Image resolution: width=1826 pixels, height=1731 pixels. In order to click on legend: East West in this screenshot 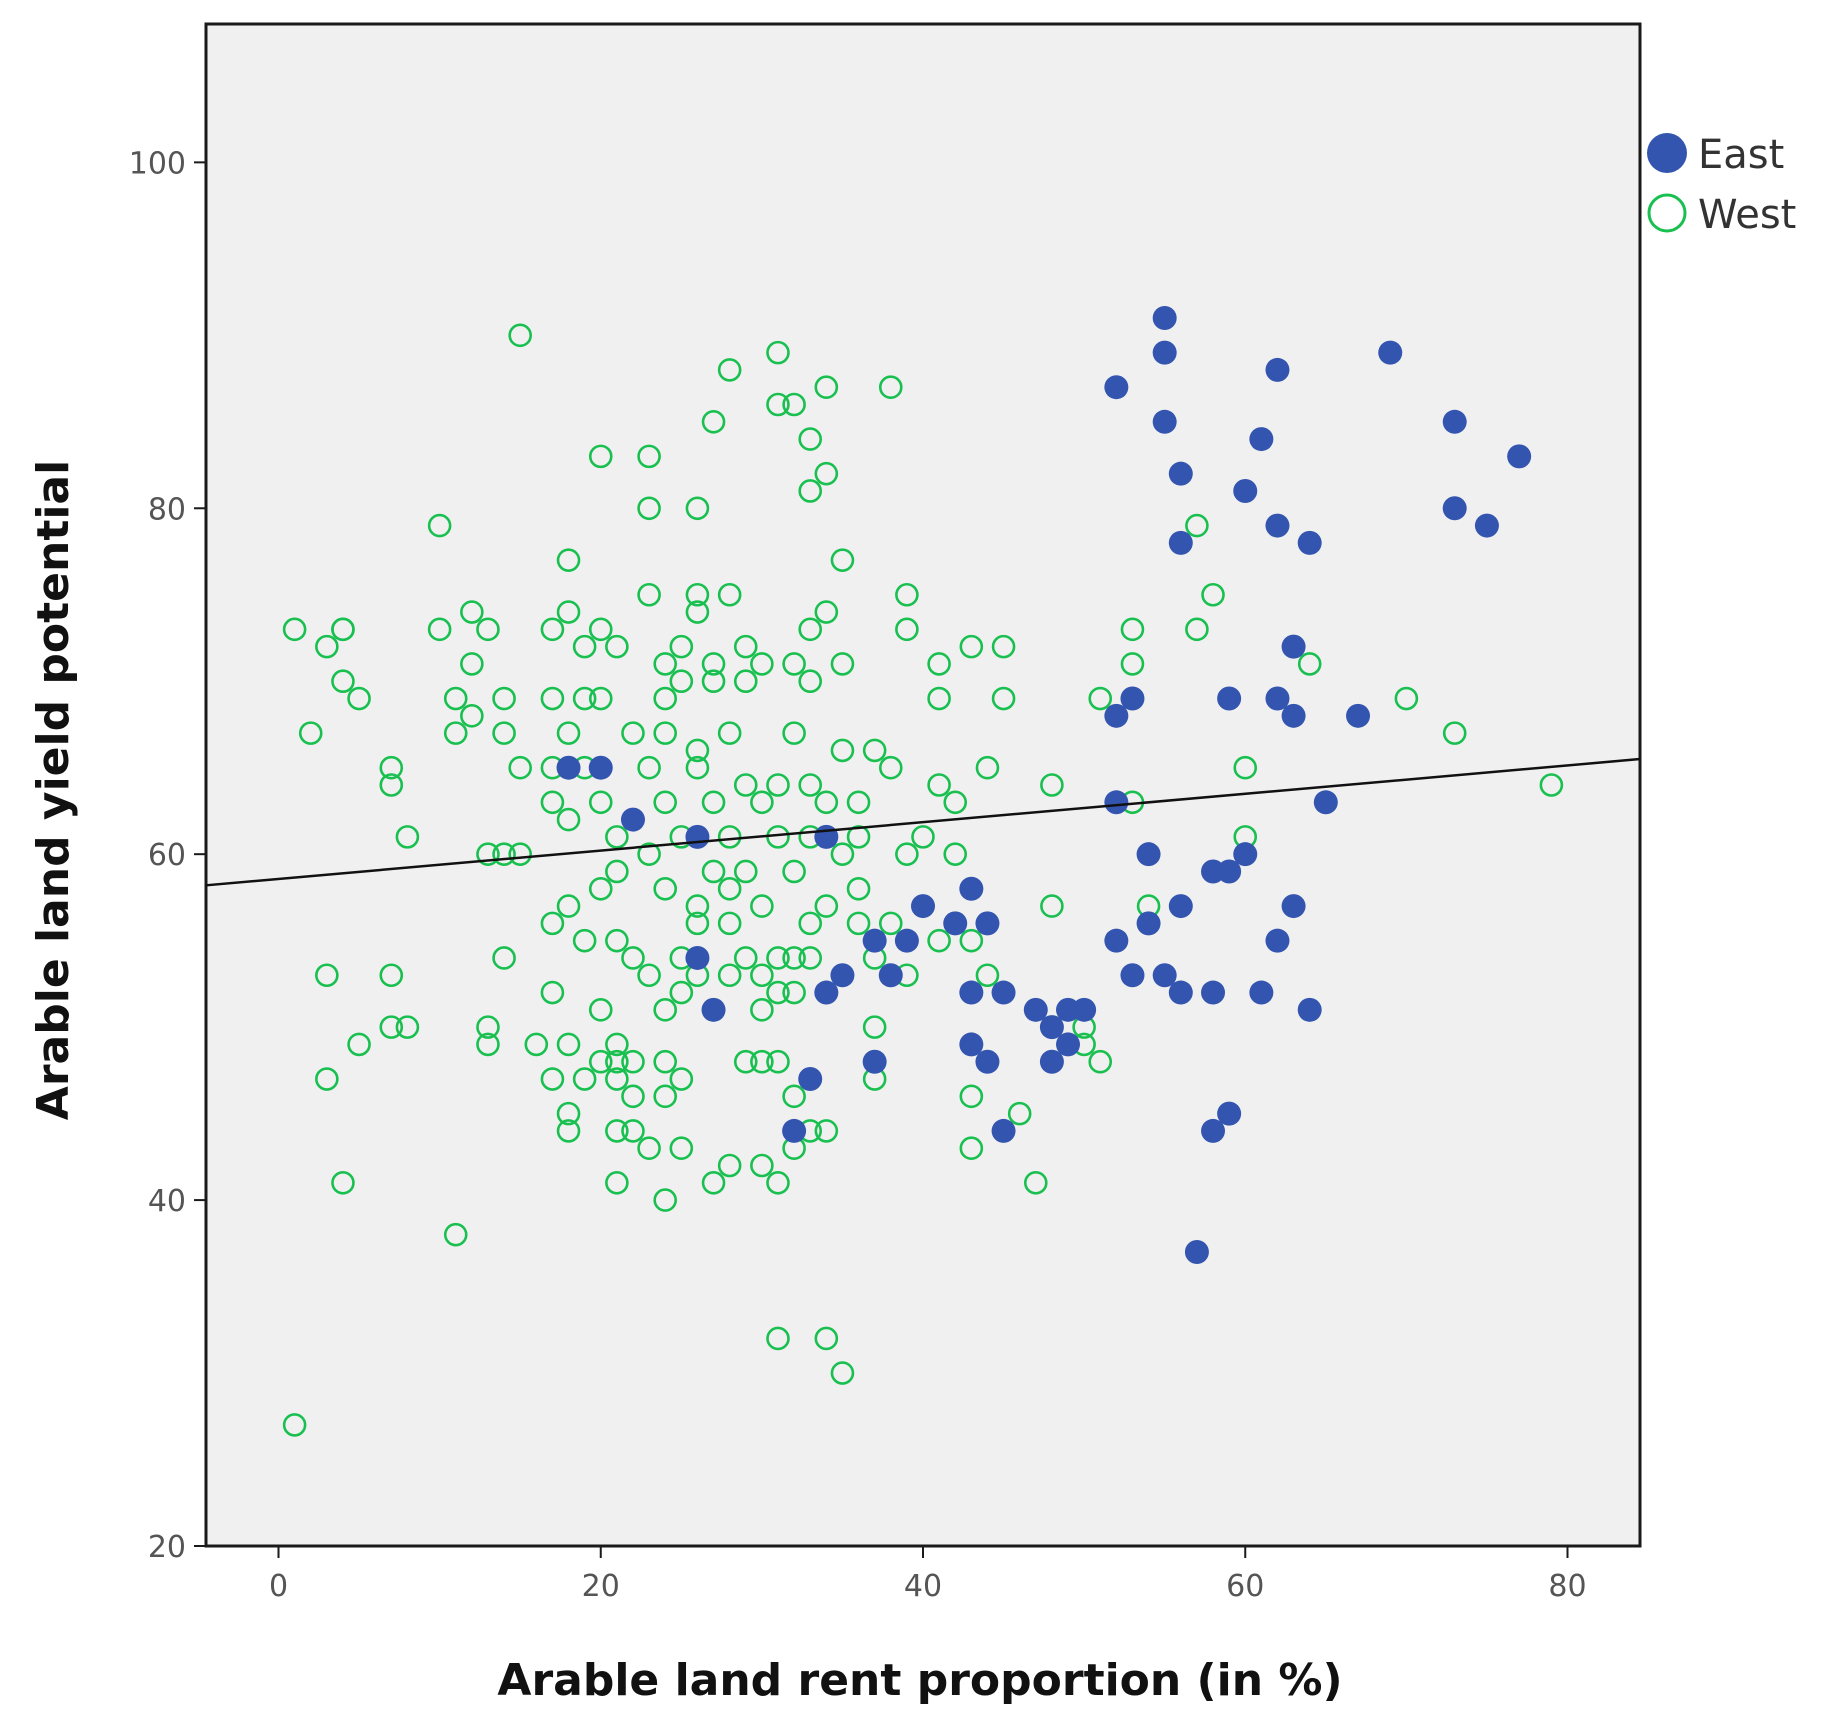, I will do `click(1721, 185)`.